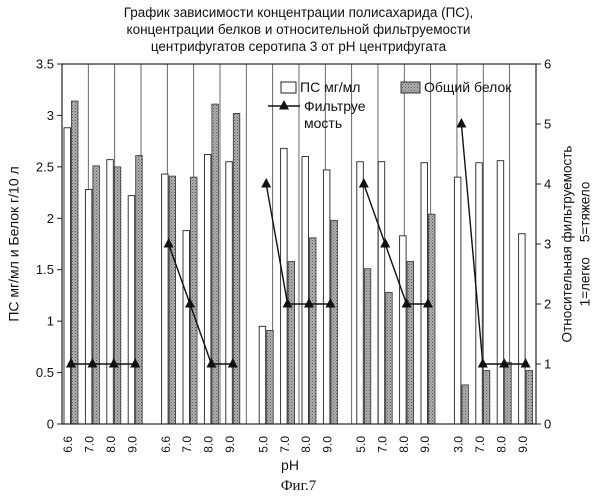 The width and height of the screenshot is (597, 500). Describe the element at coordinates (547, 364) in the screenshot. I see `y-right-tick-label: 1` at that location.